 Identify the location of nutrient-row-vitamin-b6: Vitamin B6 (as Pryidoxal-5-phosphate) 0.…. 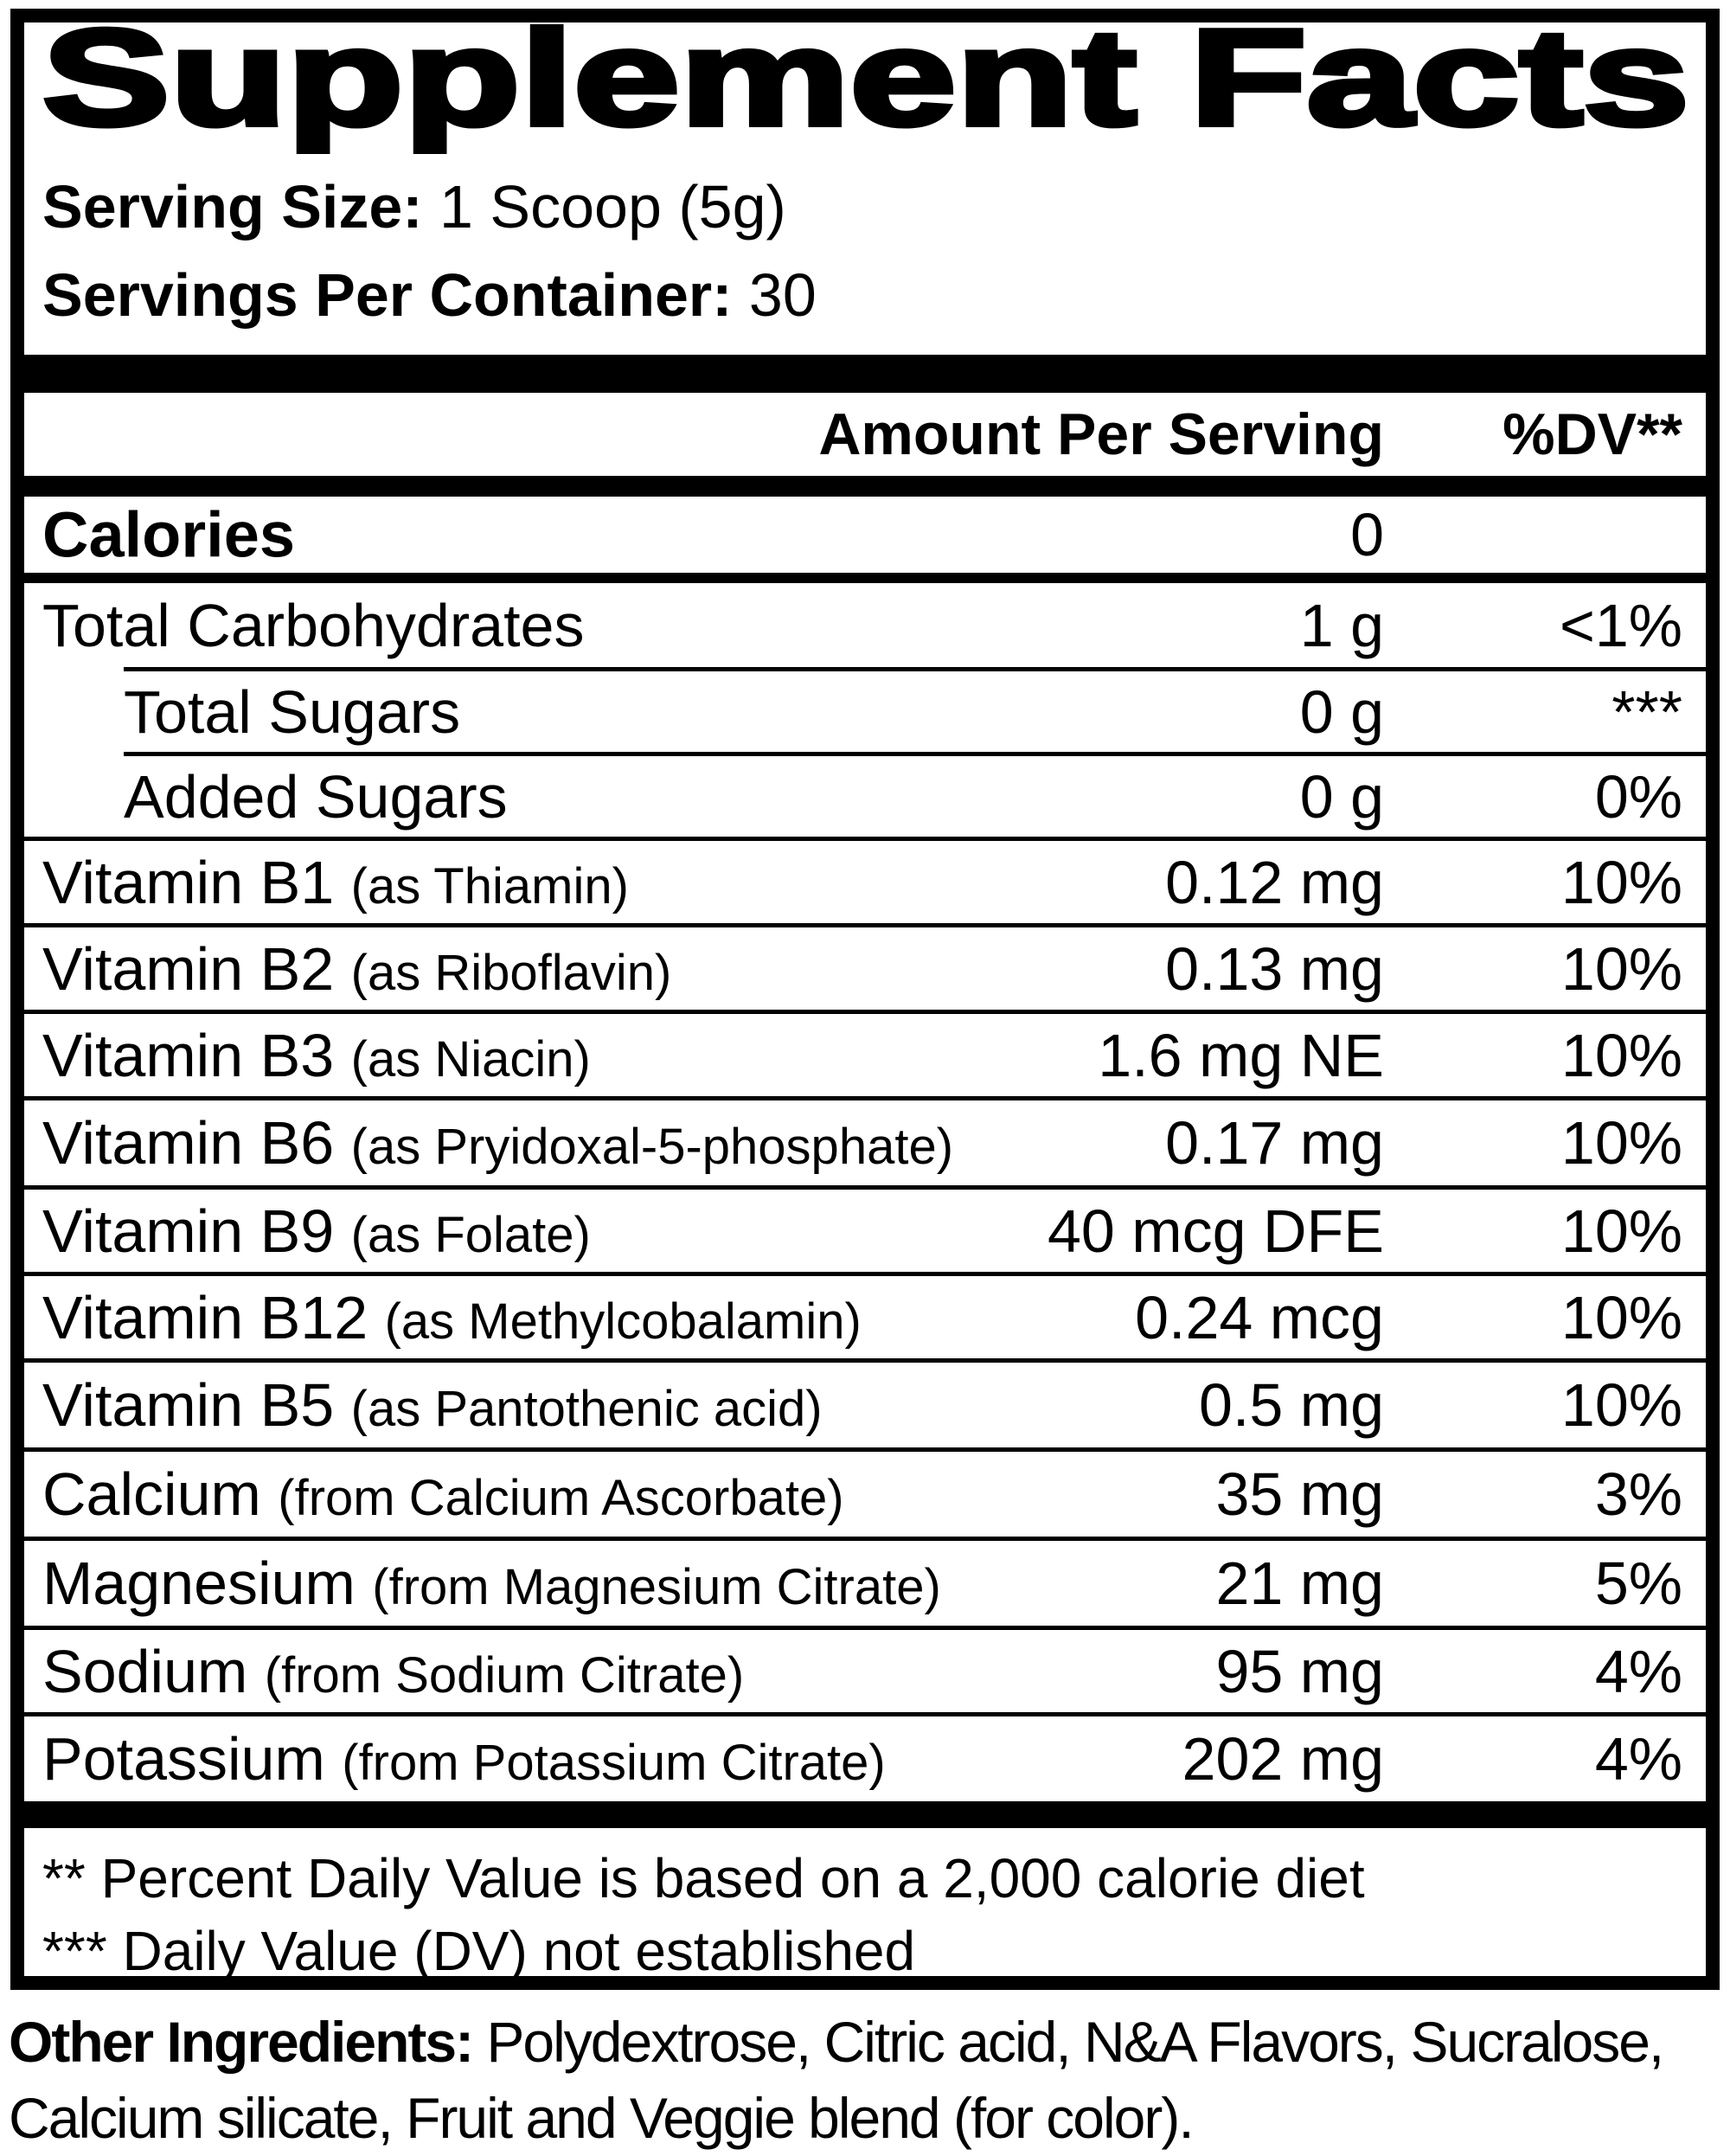
(865, 1142).